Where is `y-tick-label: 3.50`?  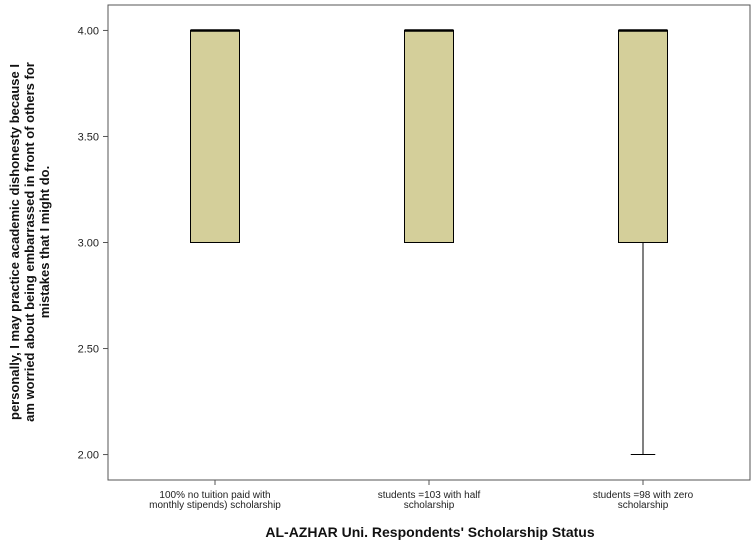 y-tick-label: 3.50 is located at coordinates (88, 137).